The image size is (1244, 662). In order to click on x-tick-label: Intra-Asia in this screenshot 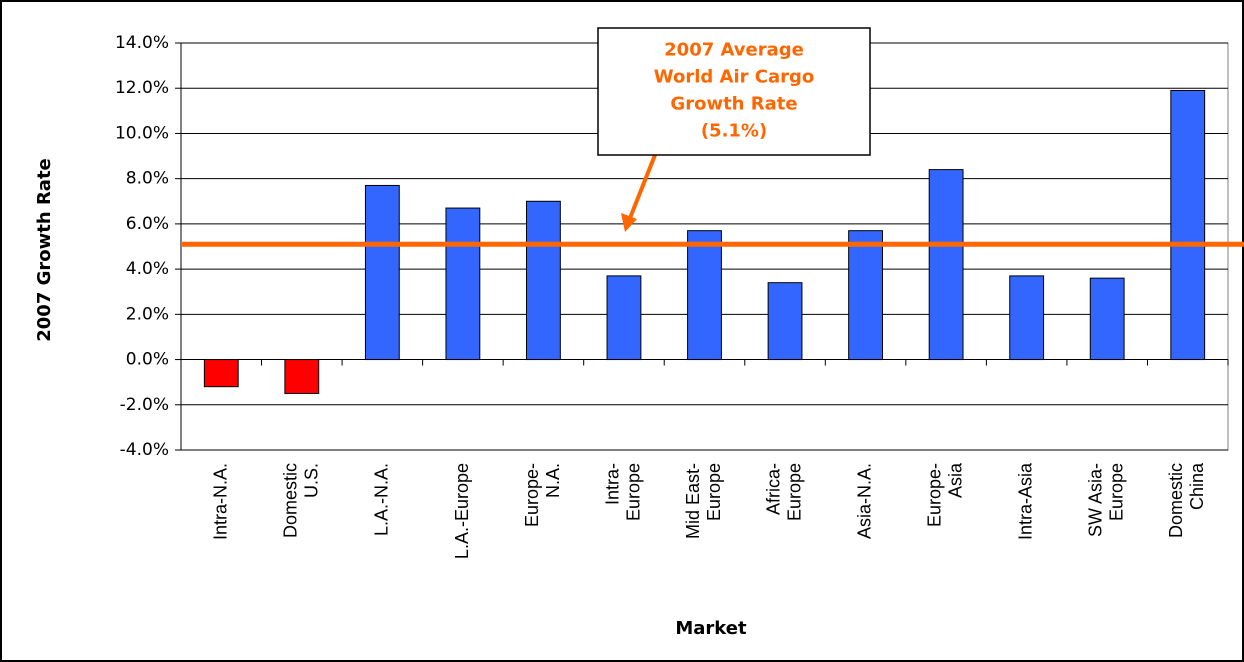, I will do `click(1025, 501)`.